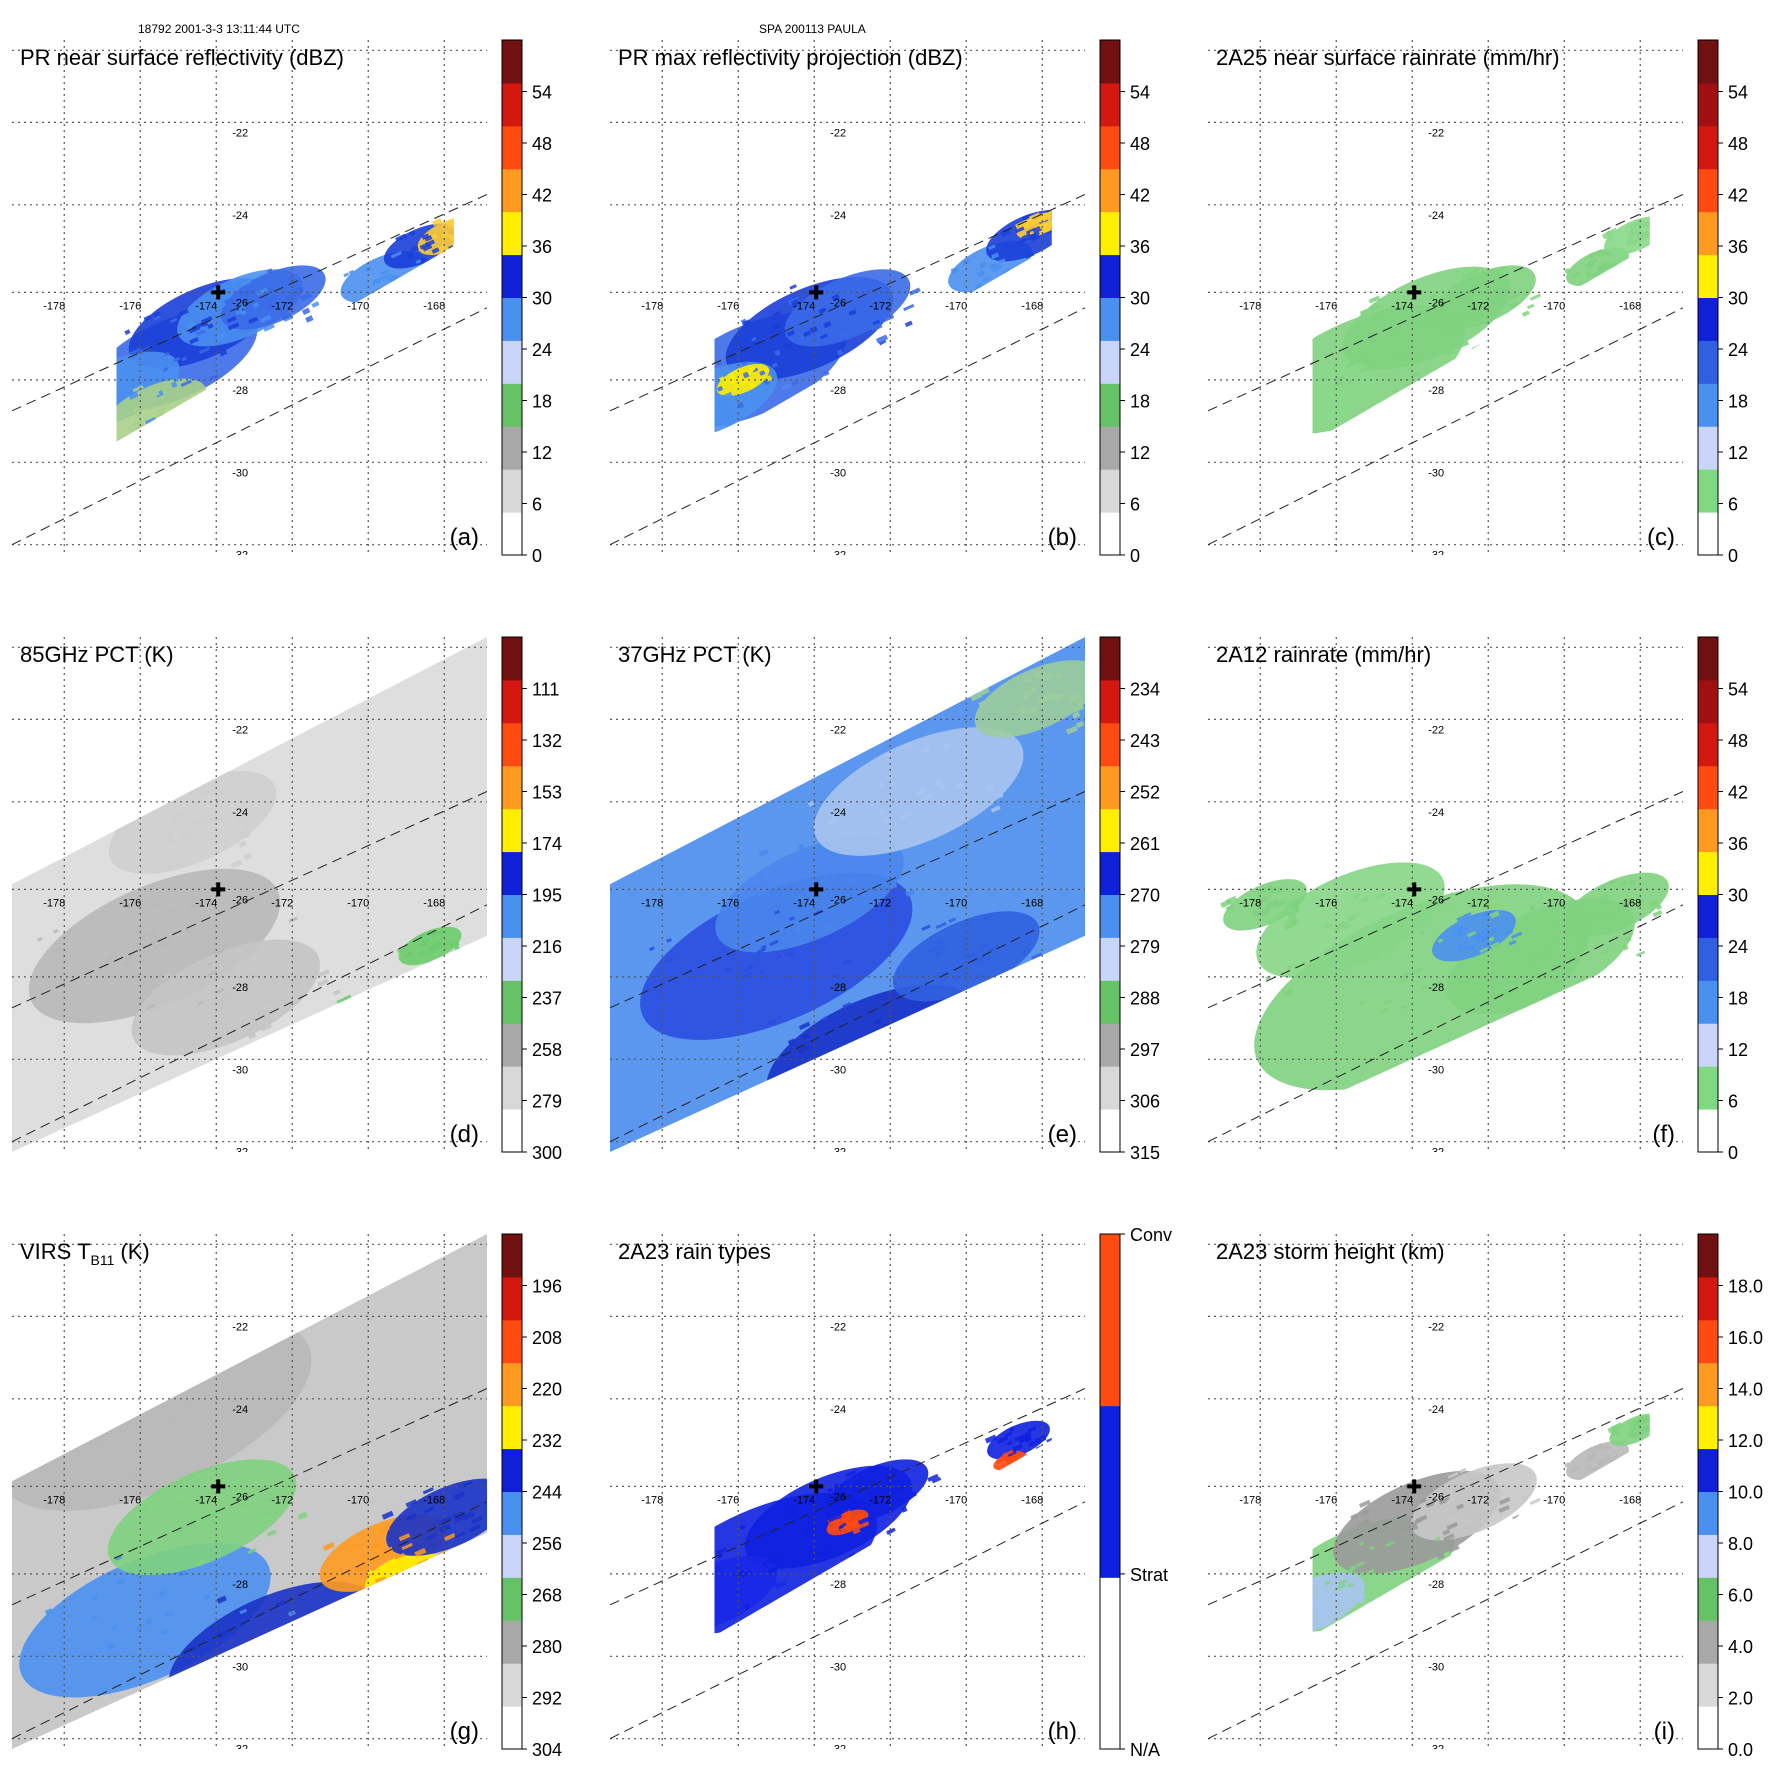  What do you see at coordinates (790, 57) in the screenshot?
I see `panel-title: PR max reflectivity projection (dBZ)` at bounding box center [790, 57].